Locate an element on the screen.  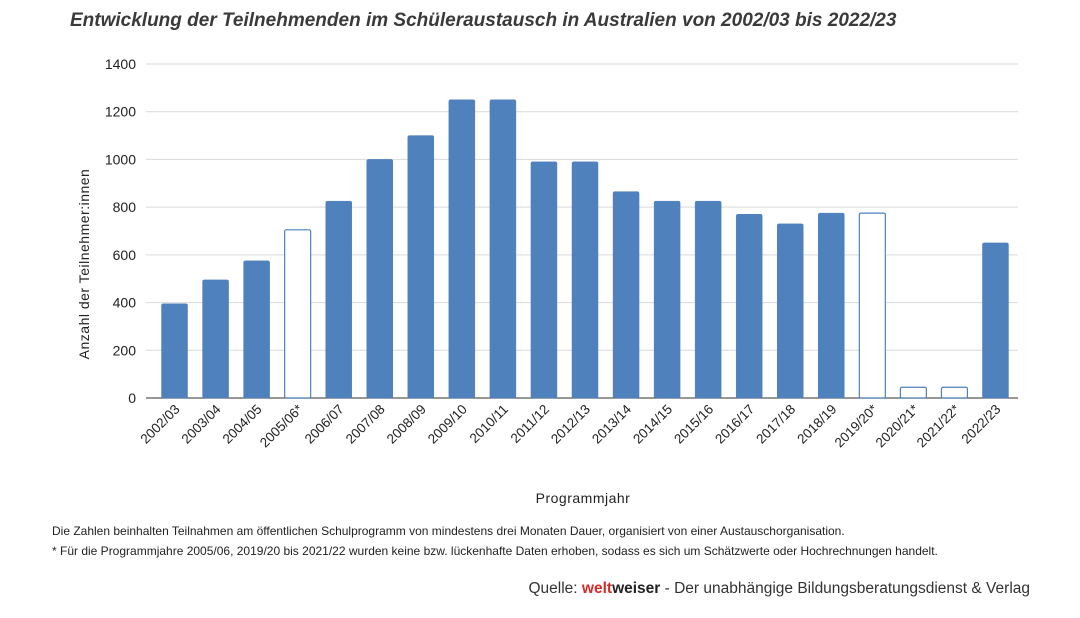
x-tick-label: 2009/10 is located at coordinates (447, 424).